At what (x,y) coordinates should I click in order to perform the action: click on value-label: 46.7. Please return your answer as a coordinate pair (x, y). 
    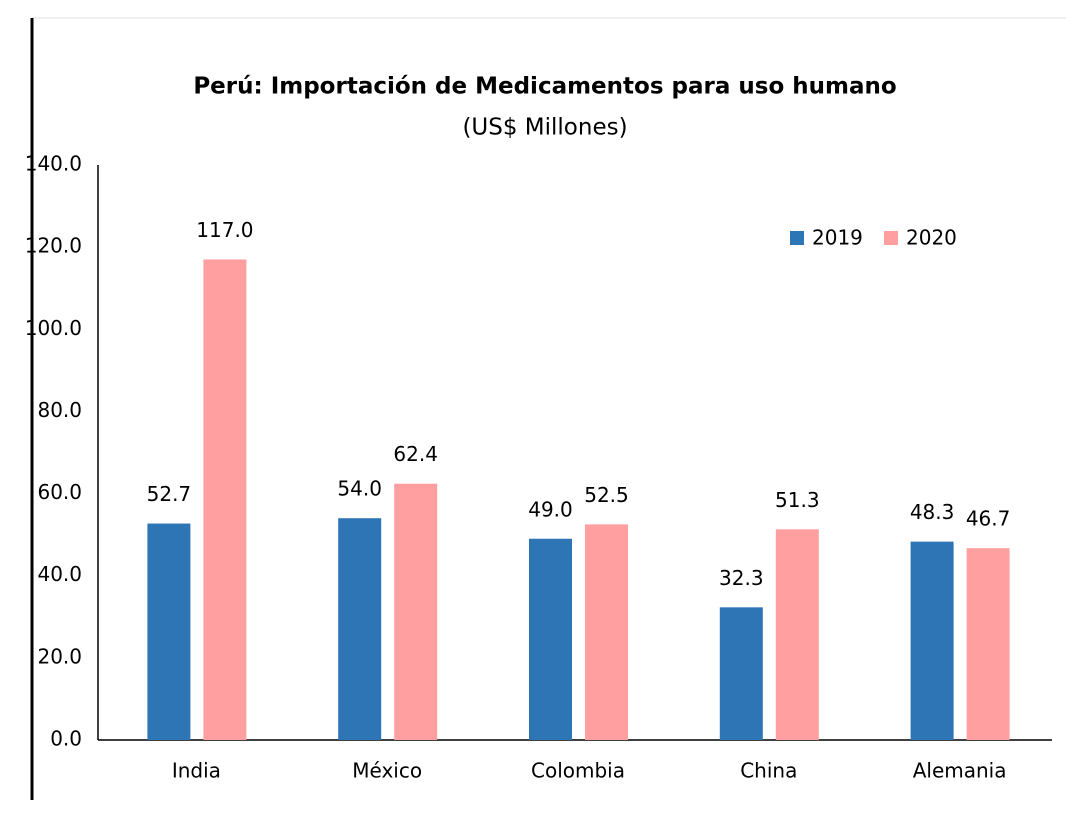
    Looking at the image, I should click on (988, 519).